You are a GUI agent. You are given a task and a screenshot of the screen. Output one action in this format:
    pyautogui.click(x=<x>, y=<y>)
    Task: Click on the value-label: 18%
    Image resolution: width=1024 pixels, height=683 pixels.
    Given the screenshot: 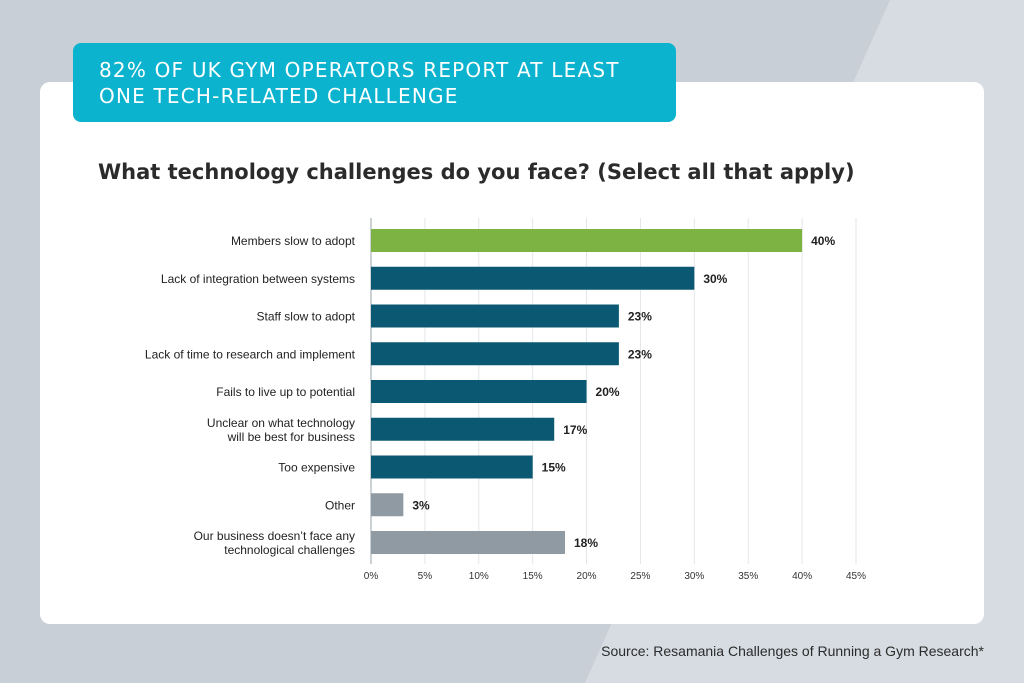 What is the action you would take?
    pyautogui.click(x=586, y=543)
    